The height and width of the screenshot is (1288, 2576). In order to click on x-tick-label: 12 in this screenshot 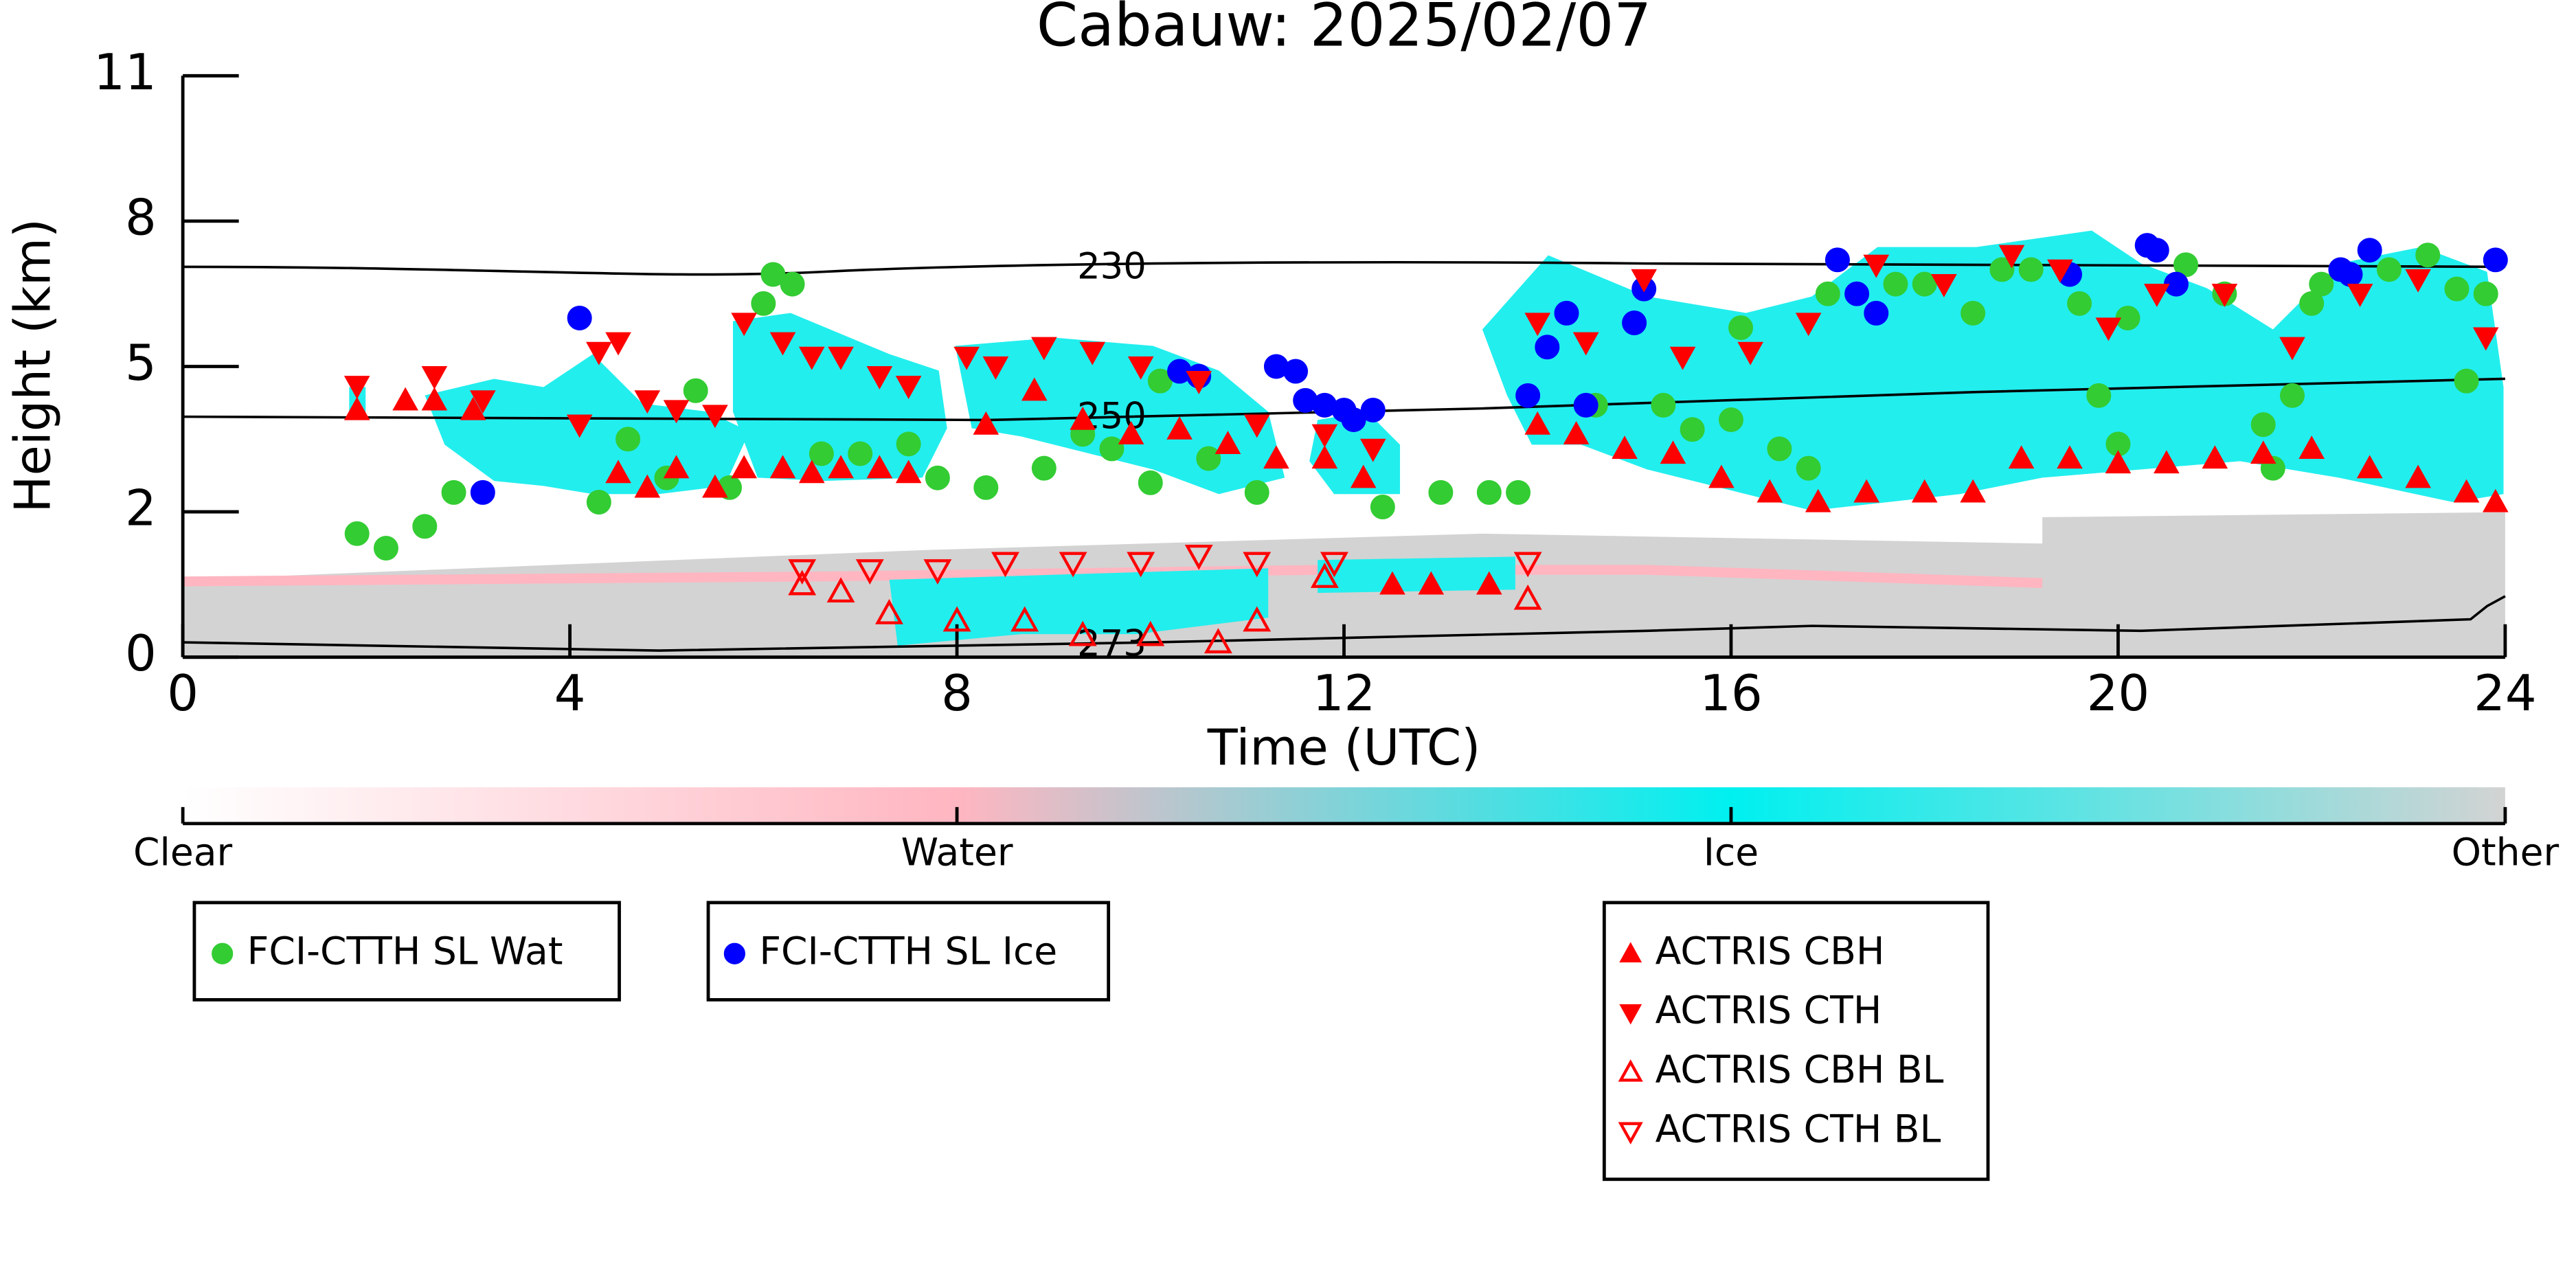, I will do `click(1344, 693)`.